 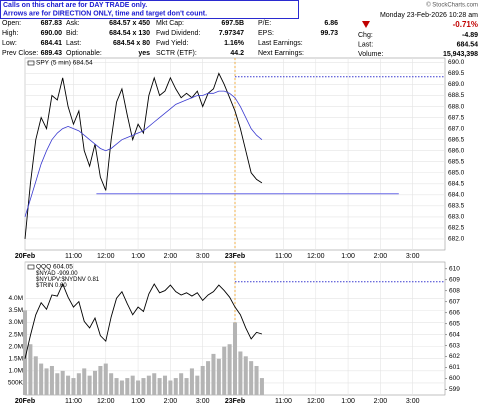 I want to click on quote-value: 684.41, so click(x=52, y=43).